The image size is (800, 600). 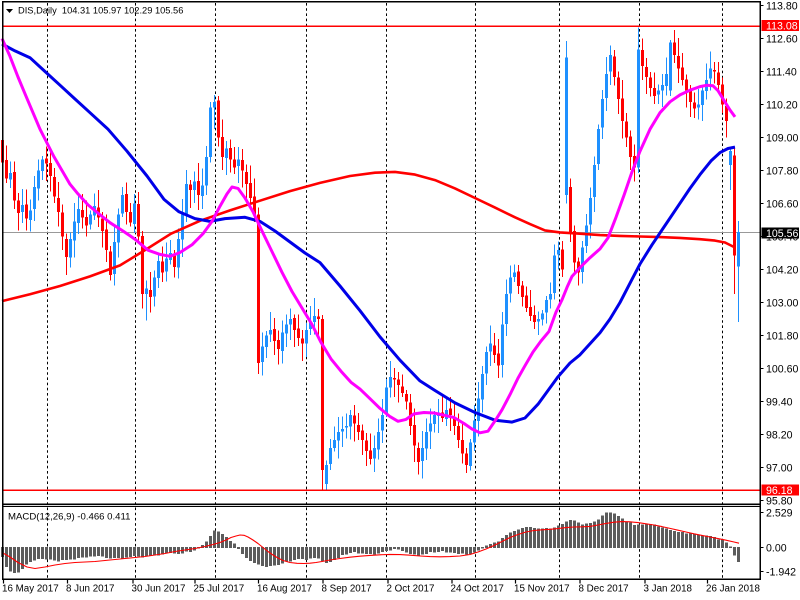 I want to click on svg-text: 103.00, so click(x=782, y=303).